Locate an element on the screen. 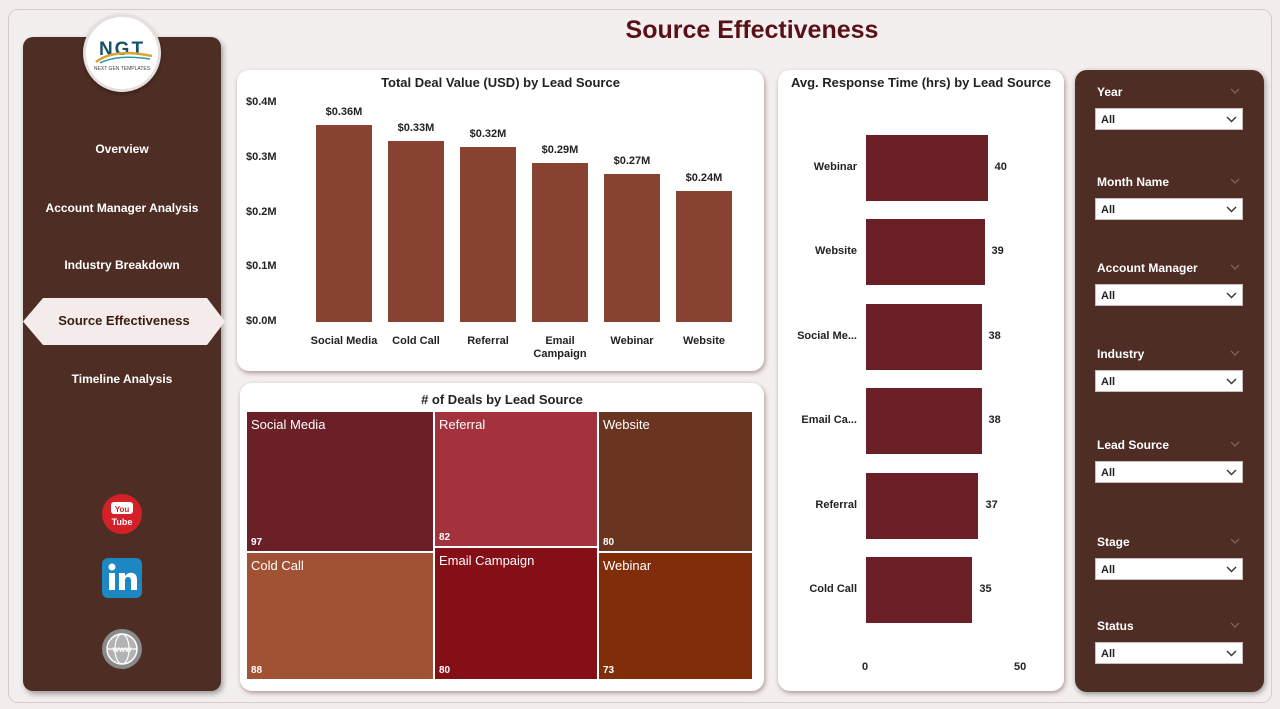 This screenshot has width=1280, height=709. logo: NGT NEXT GEN TEMPLATES is located at coordinates (122, 53).